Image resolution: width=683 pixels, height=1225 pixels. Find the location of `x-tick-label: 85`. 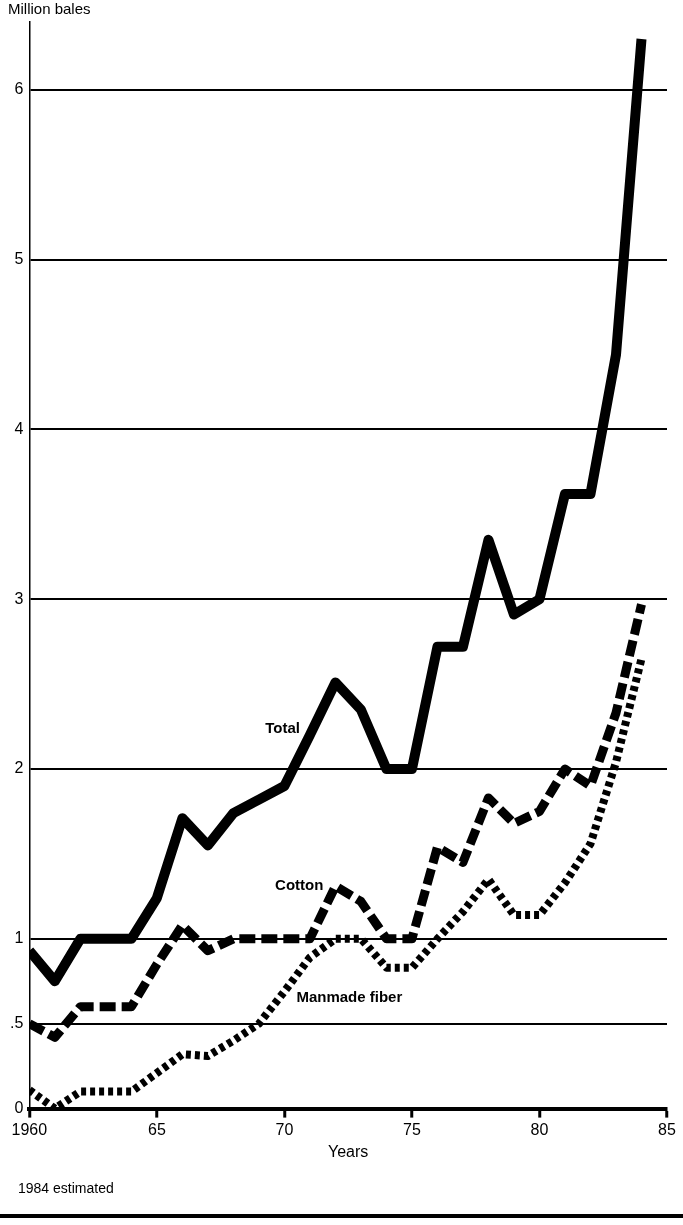

x-tick-label: 85 is located at coordinates (667, 1129).